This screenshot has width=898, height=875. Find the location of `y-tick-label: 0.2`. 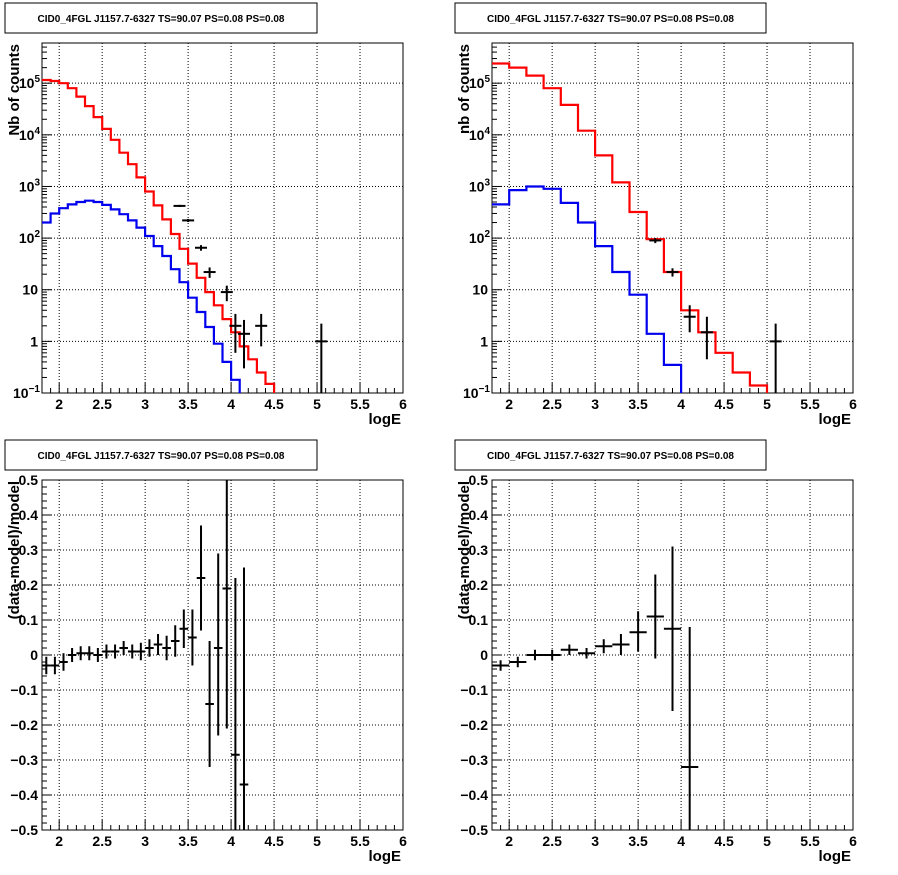

y-tick-label: 0.2 is located at coordinates (479, 585).